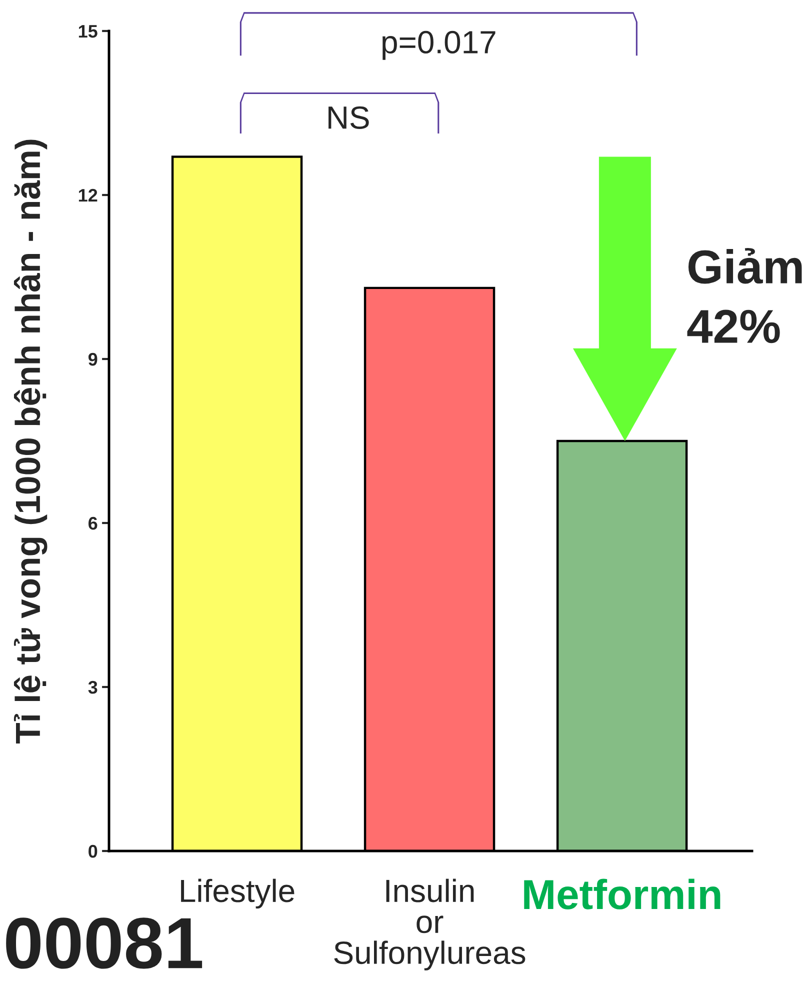 The height and width of the screenshot is (987, 810). I want to click on annotation: p=0.017, so click(439, 45).